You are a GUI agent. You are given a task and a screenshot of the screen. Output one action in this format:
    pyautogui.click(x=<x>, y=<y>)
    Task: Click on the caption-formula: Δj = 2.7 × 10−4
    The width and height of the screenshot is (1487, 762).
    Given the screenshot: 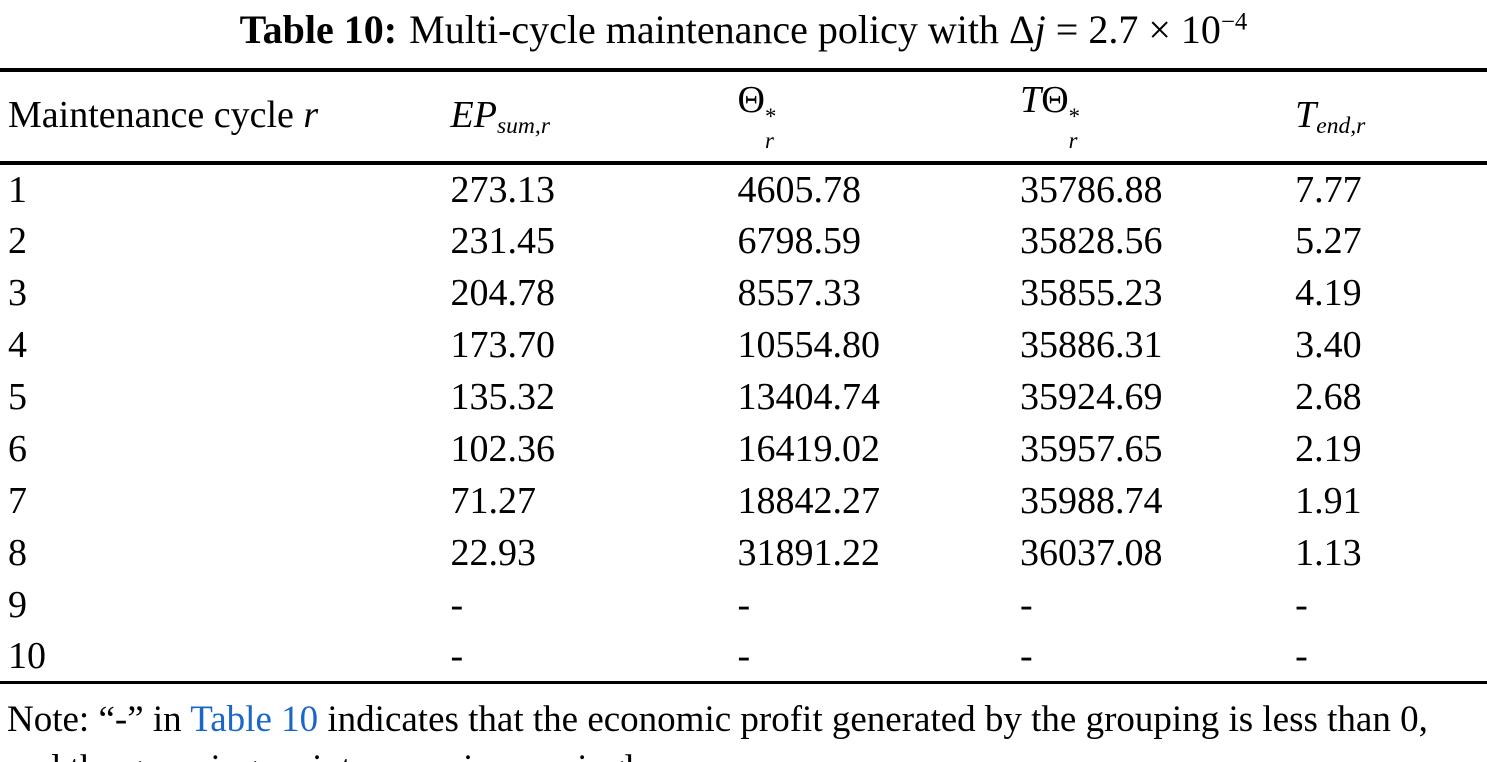 What is the action you would take?
    pyautogui.click(x=1128, y=29)
    